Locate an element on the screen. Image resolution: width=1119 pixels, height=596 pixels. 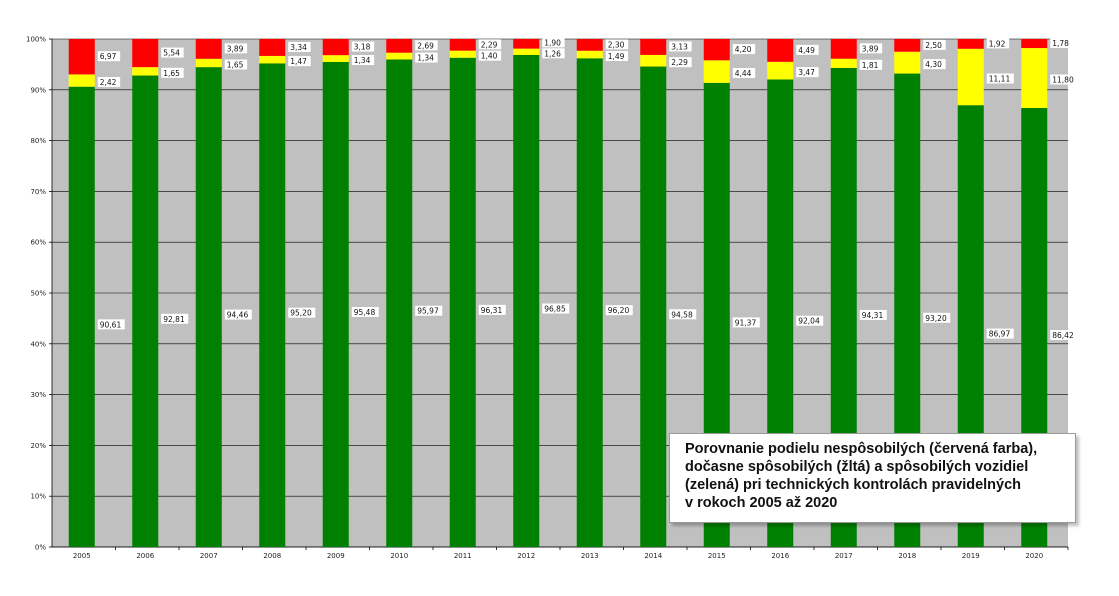
x-tick-label: 2018 is located at coordinates (907, 556).